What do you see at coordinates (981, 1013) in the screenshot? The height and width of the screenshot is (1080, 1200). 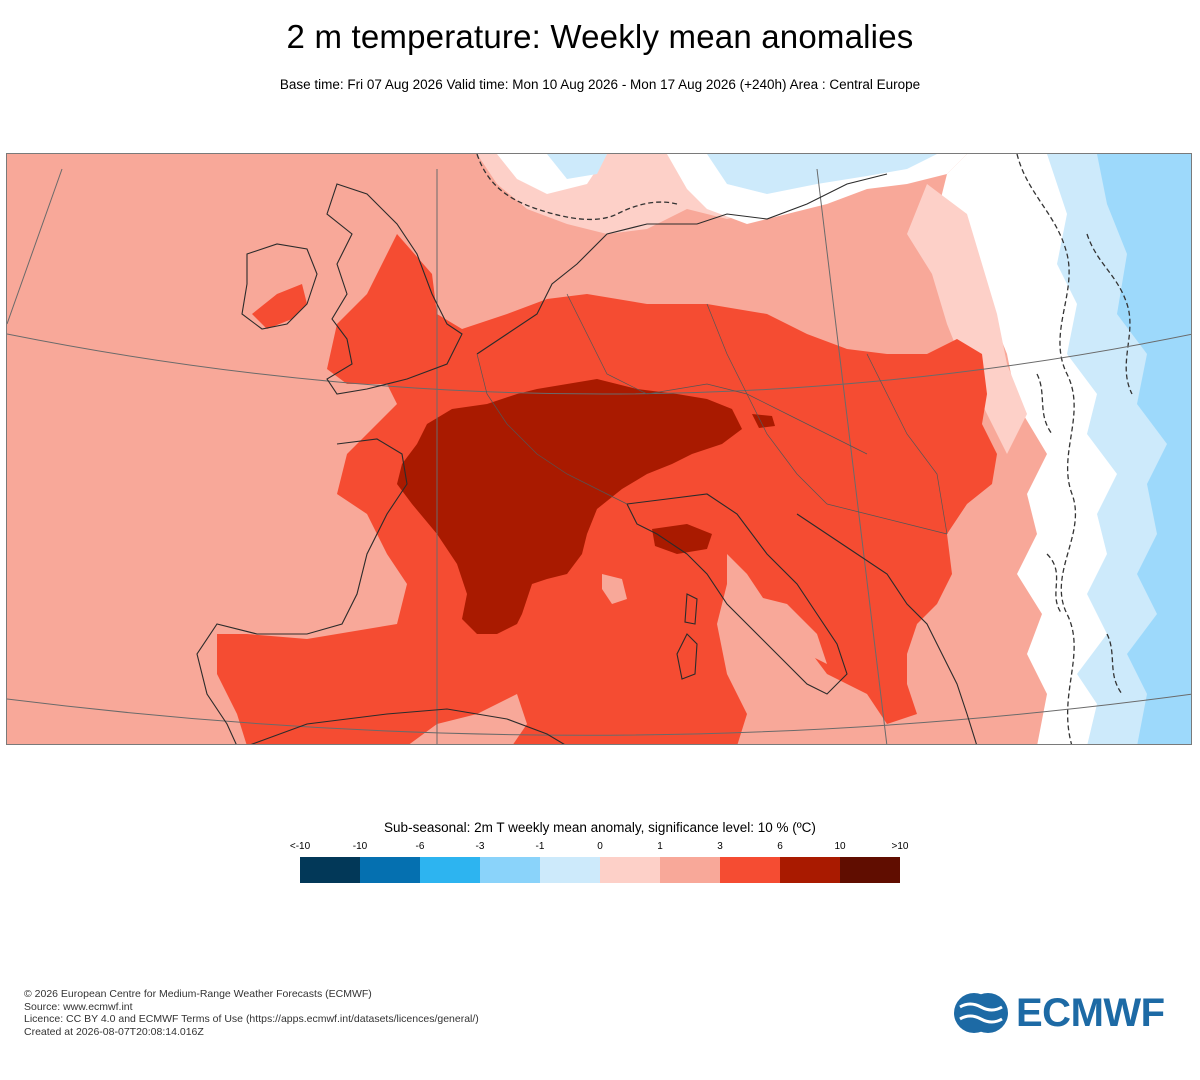 I see `ecmwf-logo-icon` at bounding box center [981, 1013].